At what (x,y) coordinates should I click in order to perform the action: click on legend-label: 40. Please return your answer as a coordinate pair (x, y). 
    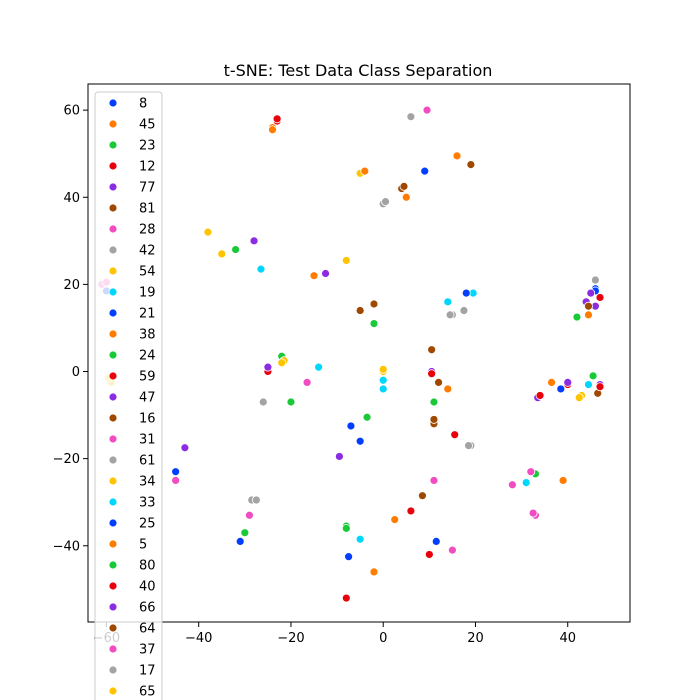
    Looking at the image, I should click on (147, 587).